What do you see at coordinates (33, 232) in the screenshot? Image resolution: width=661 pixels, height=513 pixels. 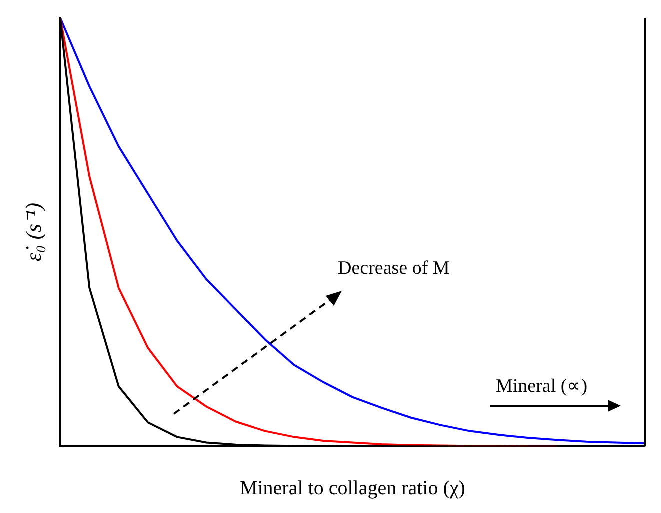 I see `y-axis-title: ε̇₀ (s⁻¹)` at bounding box center [33, 232].